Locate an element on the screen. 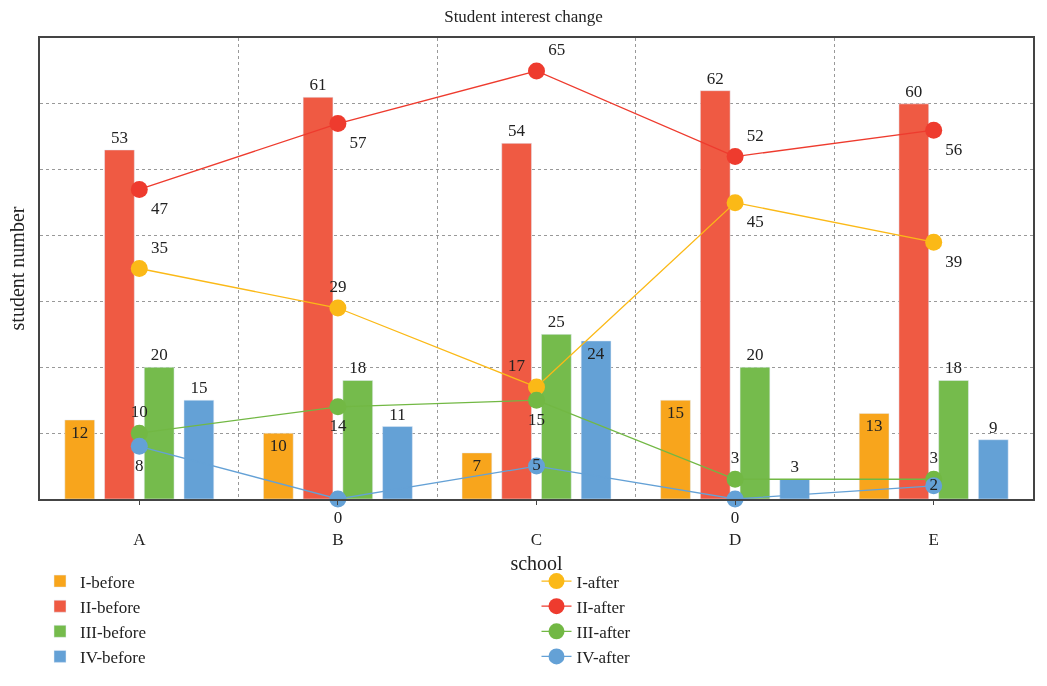  legend-label: IV-after is located at coordinates (603, 658).